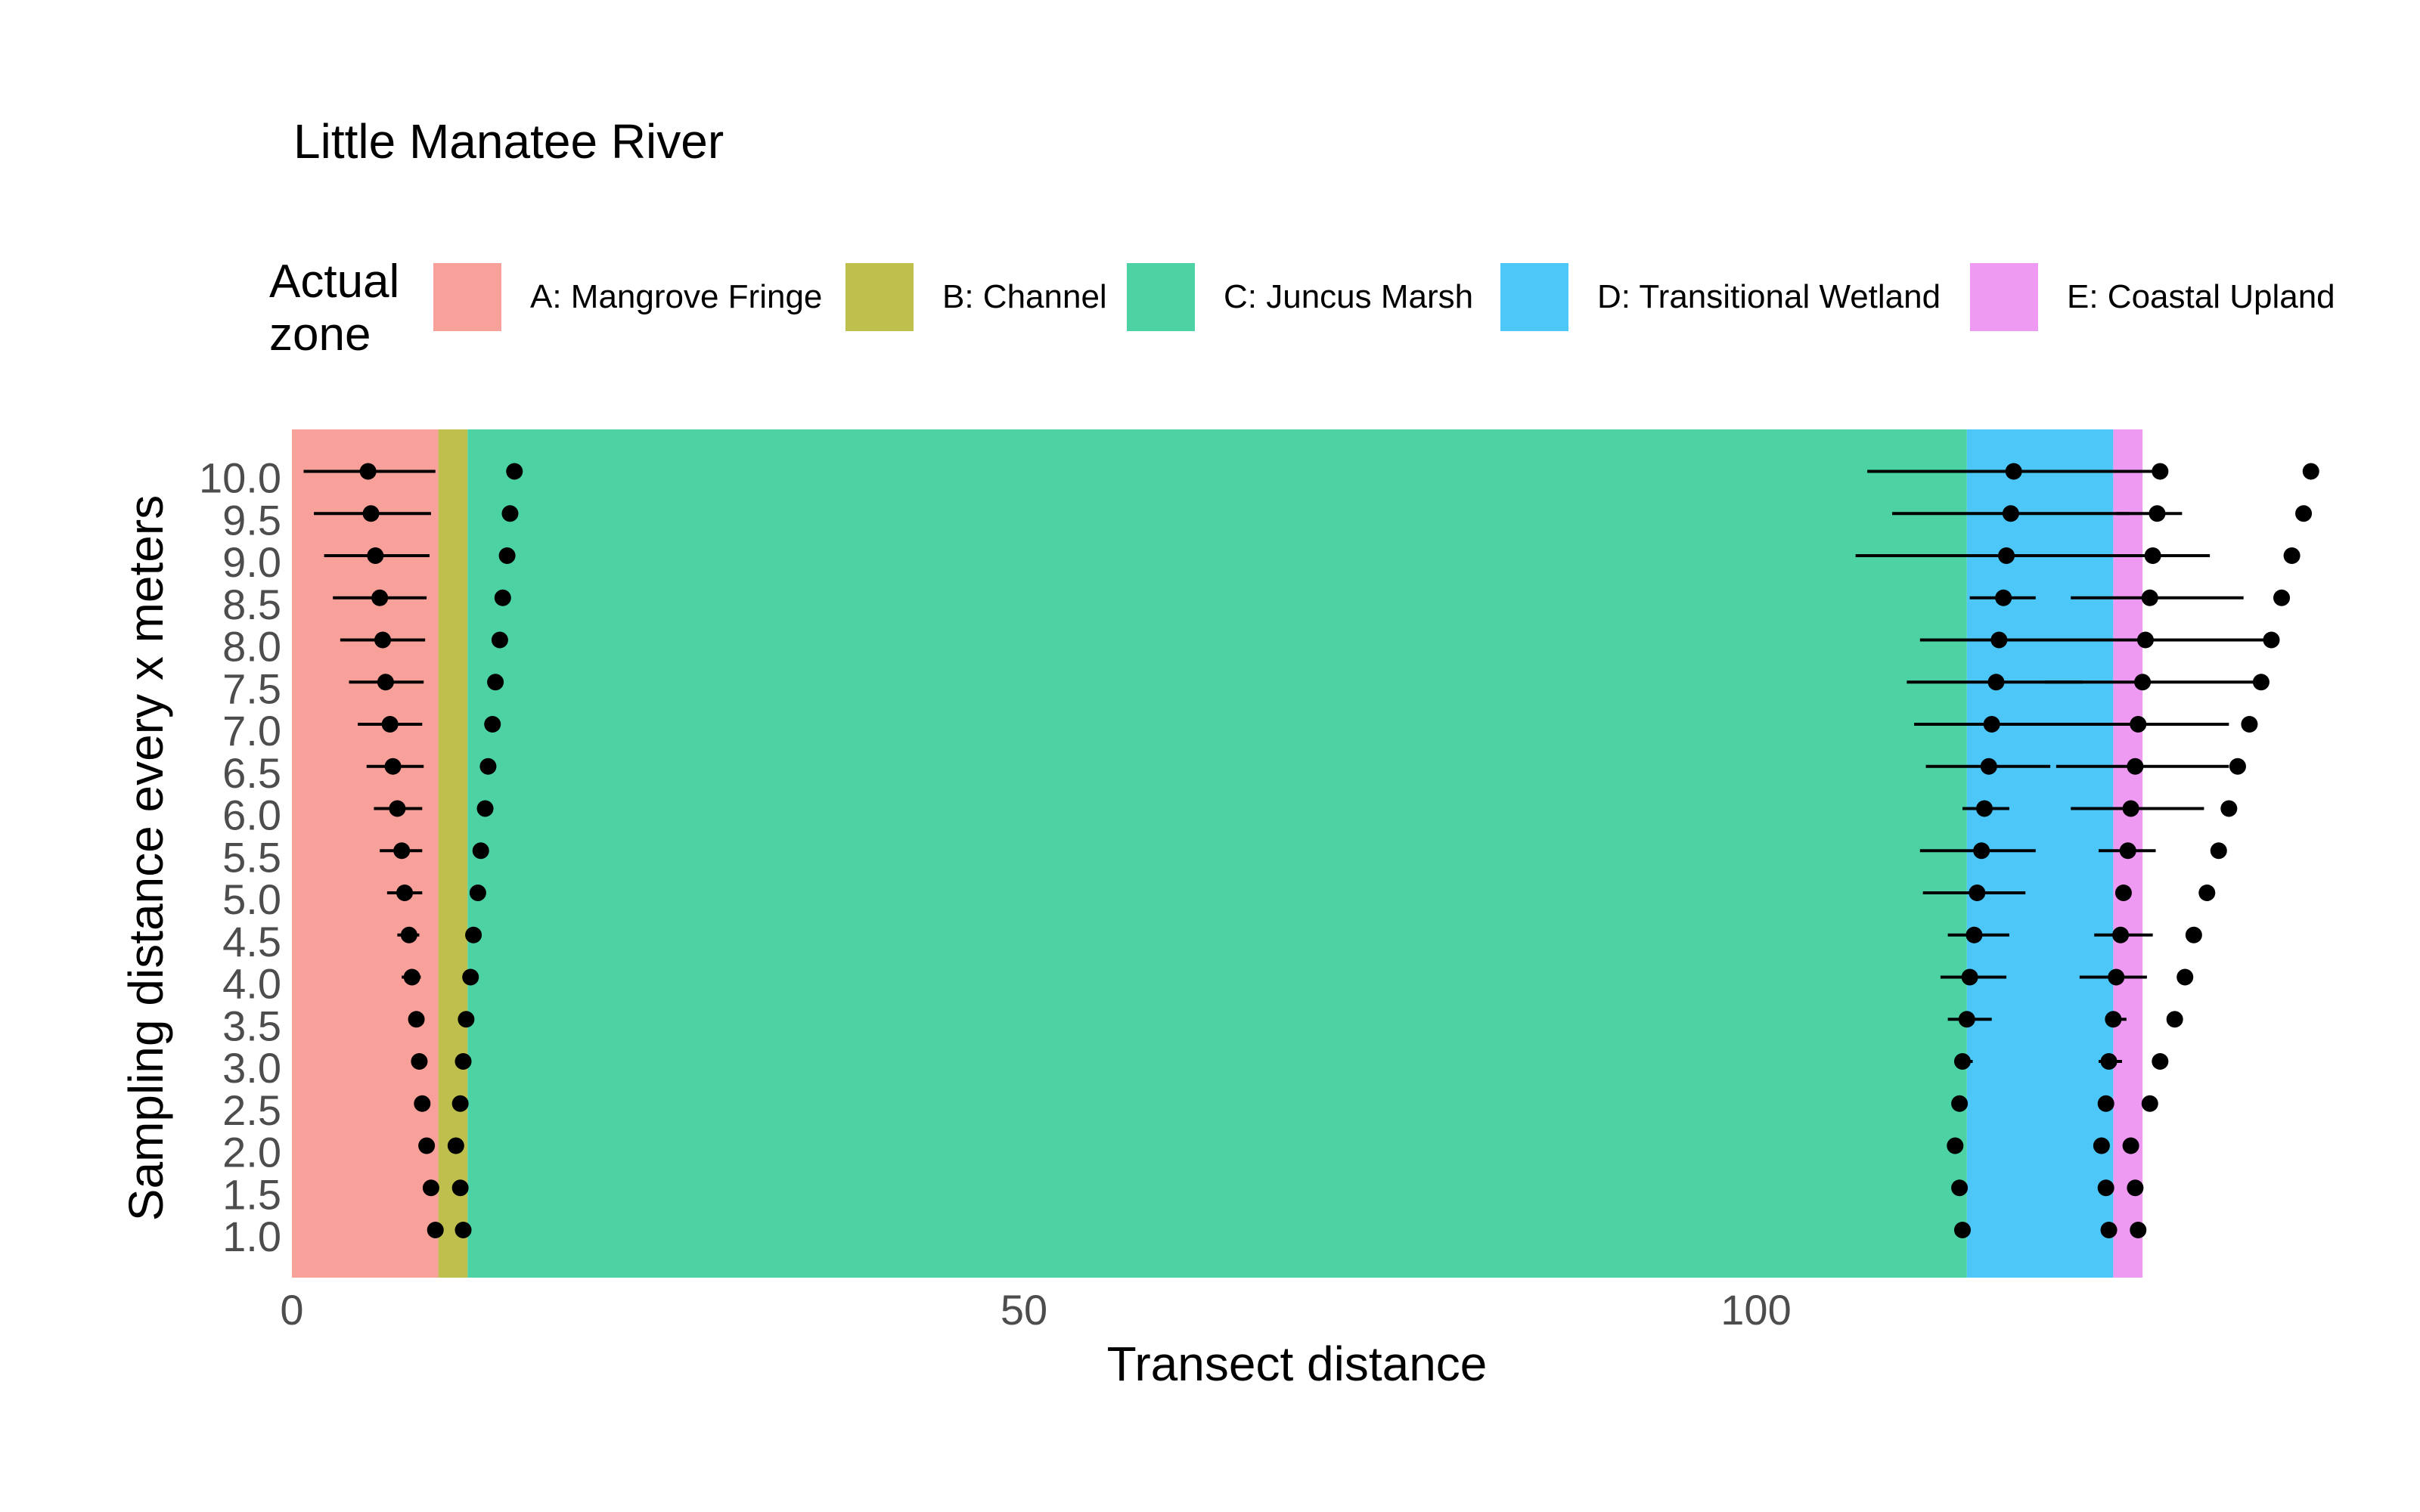  What do you see at coordinates (251, 984) in the screenshot?
I see `y-tick-label: 4.0` at bounding box center [251, 984].